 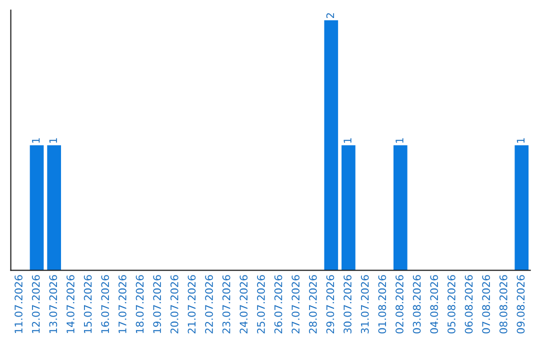 I want to click on x-tick-label: 22.07.2026, so click(x=209, y=304).